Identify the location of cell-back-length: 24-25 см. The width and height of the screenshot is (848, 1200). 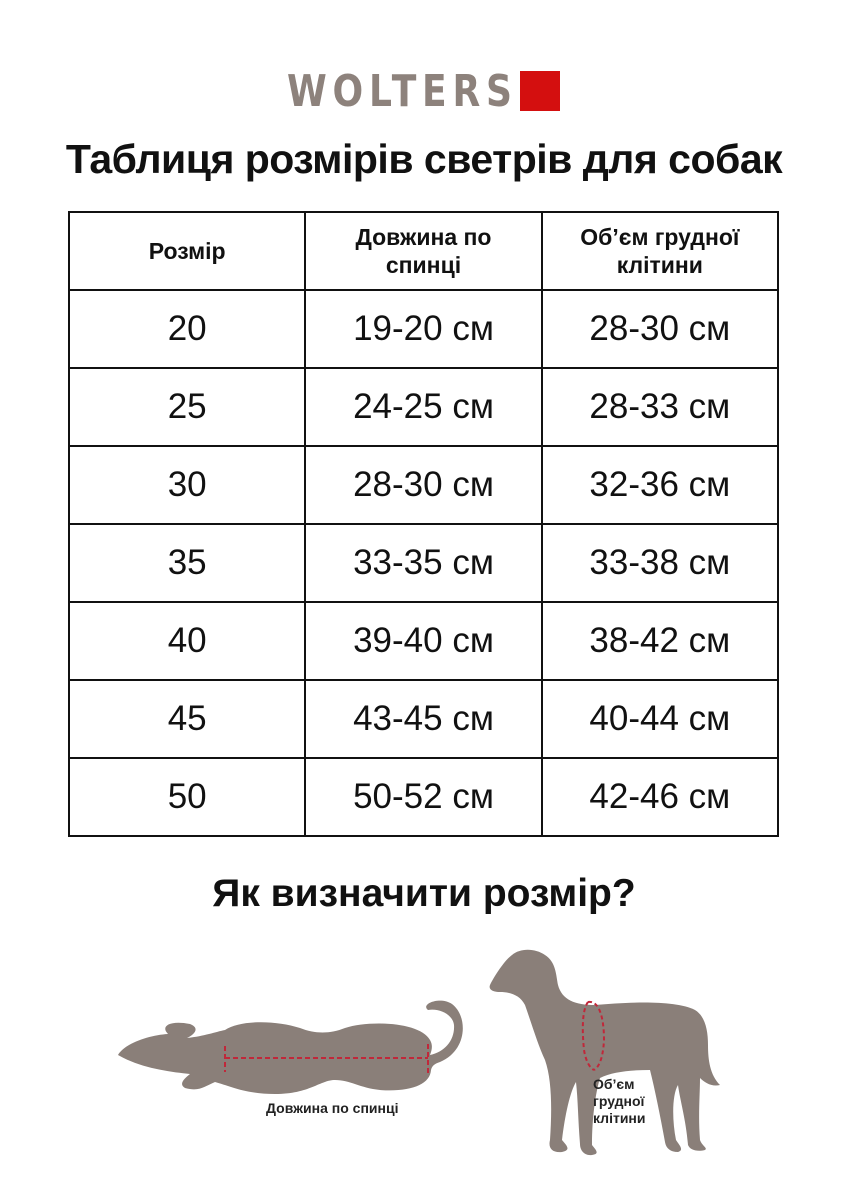
(423, 407).